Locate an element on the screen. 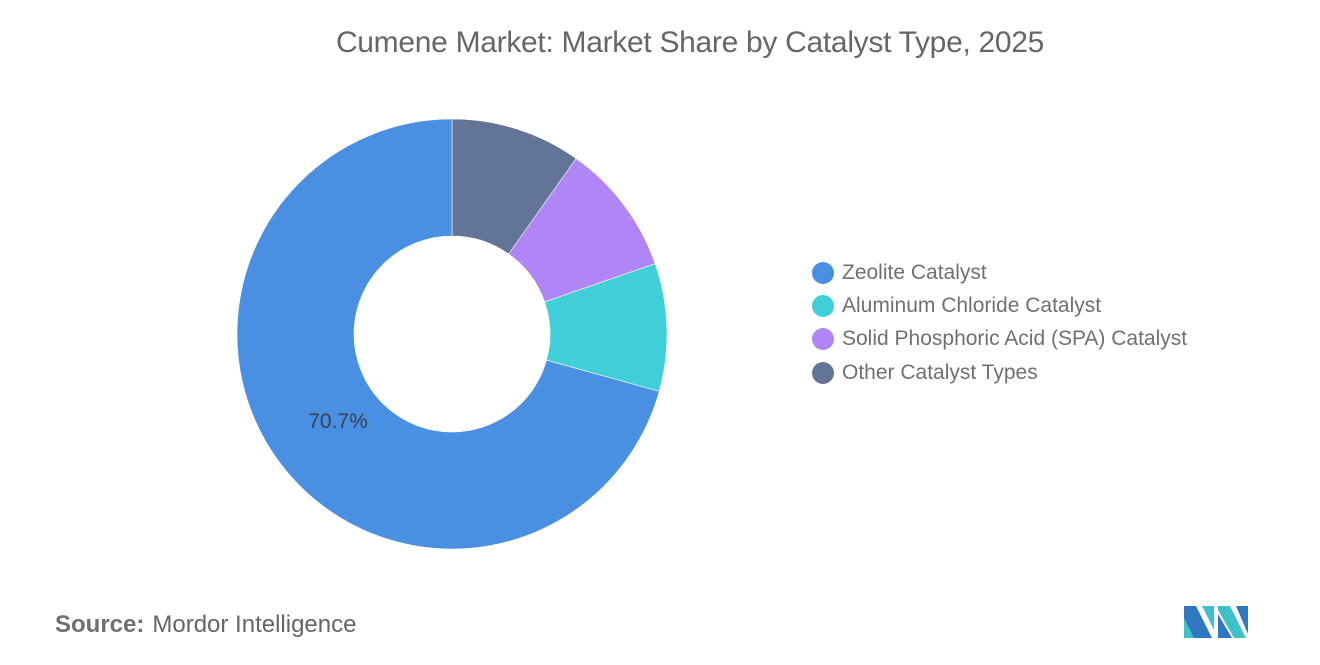 The width and height of the screenshot is (1320, 665). legend-item-other: Other Catalyst Types is located at coordinates (999, 372).